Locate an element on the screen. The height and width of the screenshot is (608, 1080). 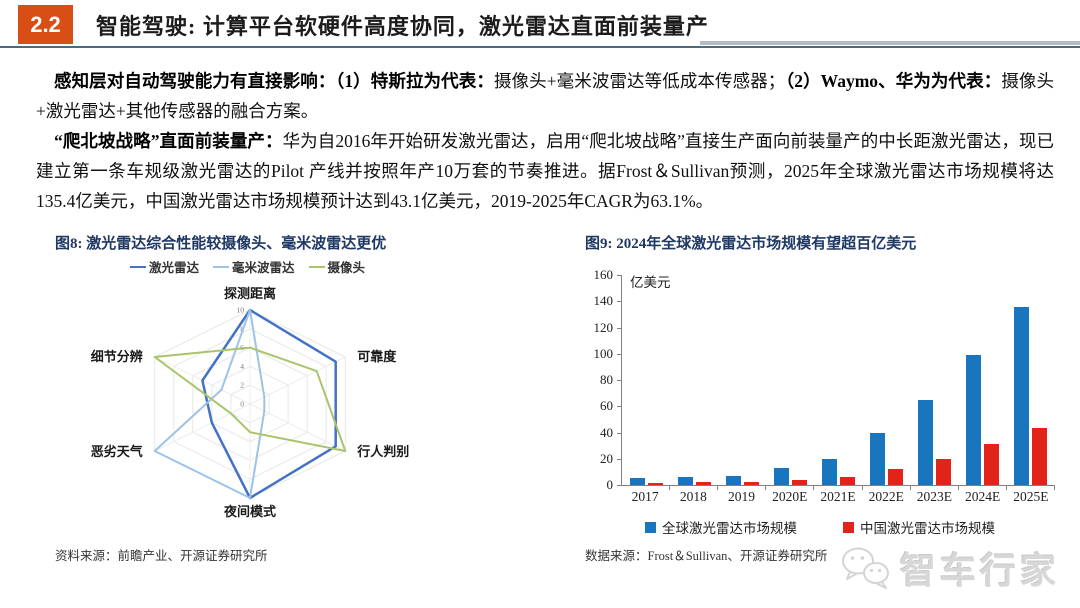
legend-label: 毫米波雷达 is located at coordinates (263, 268).